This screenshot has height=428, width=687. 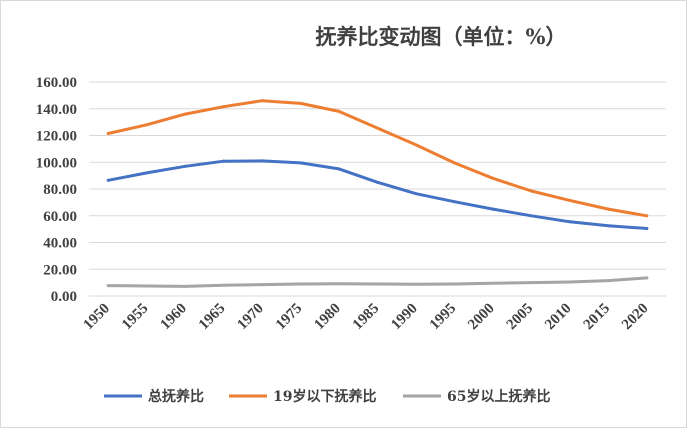 I want to click on x-tick-label: 1970, so click(x=250, y=317).